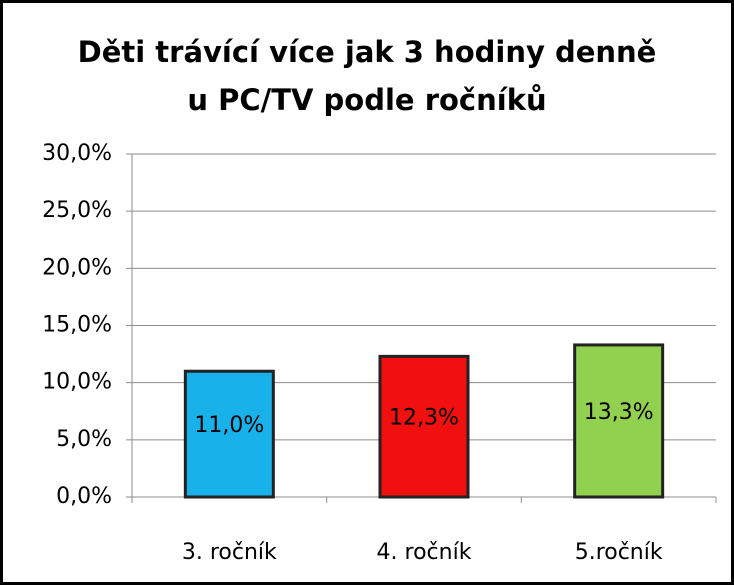  What do you see at coordinates (77, 325) in the screenshot?
I see `y-tick-label: 15,0%` at bounding box center [77, 325].